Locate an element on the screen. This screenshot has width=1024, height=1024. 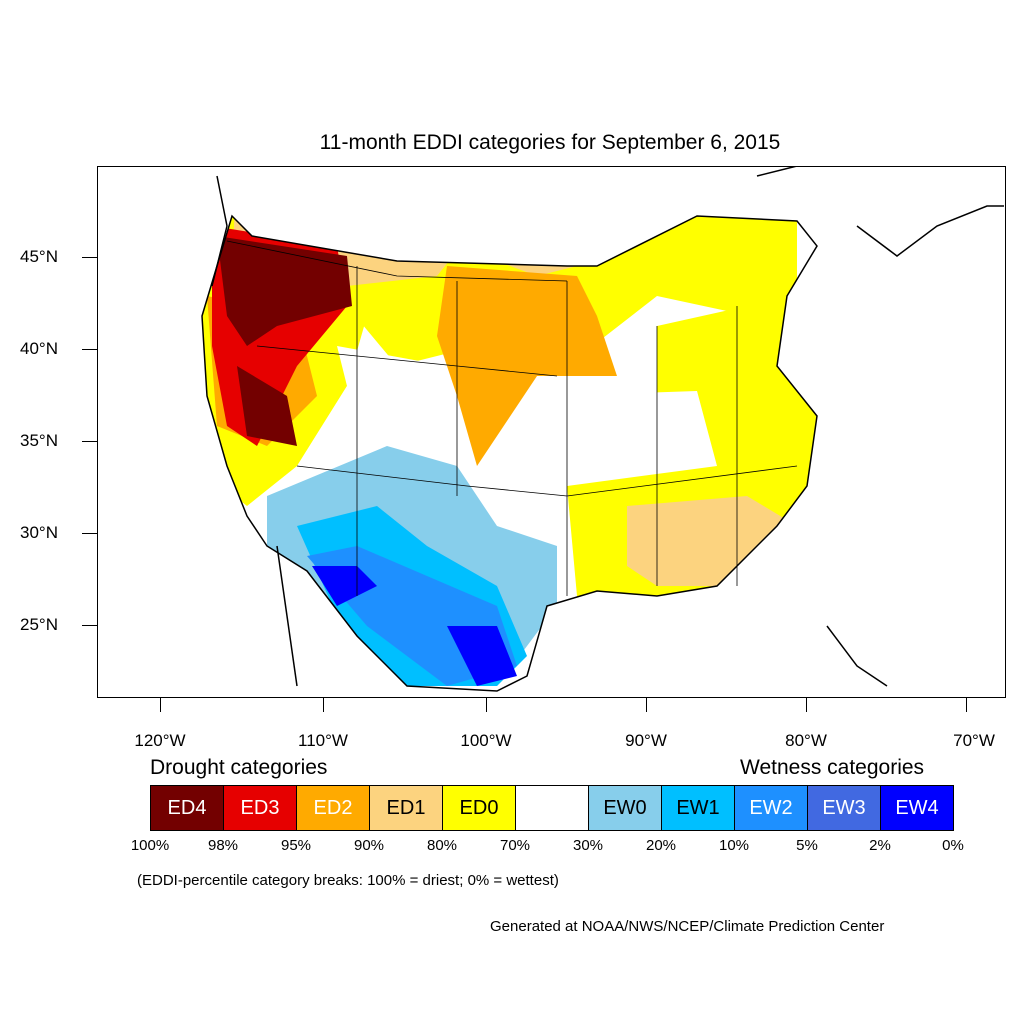
legend-swatch-ew1: EW1 is located at coordinates (698, 808).